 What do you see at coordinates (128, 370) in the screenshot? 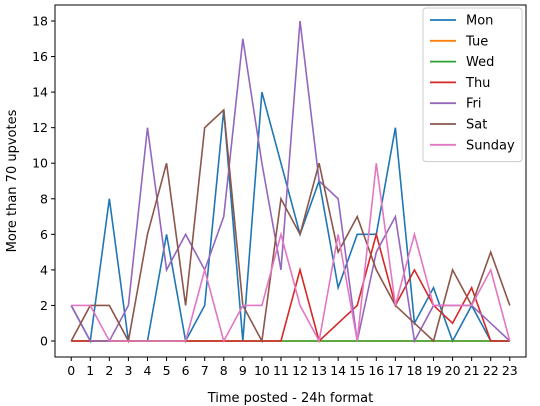
I see `x-tick-label: 3` at bounding box center [128, 370].